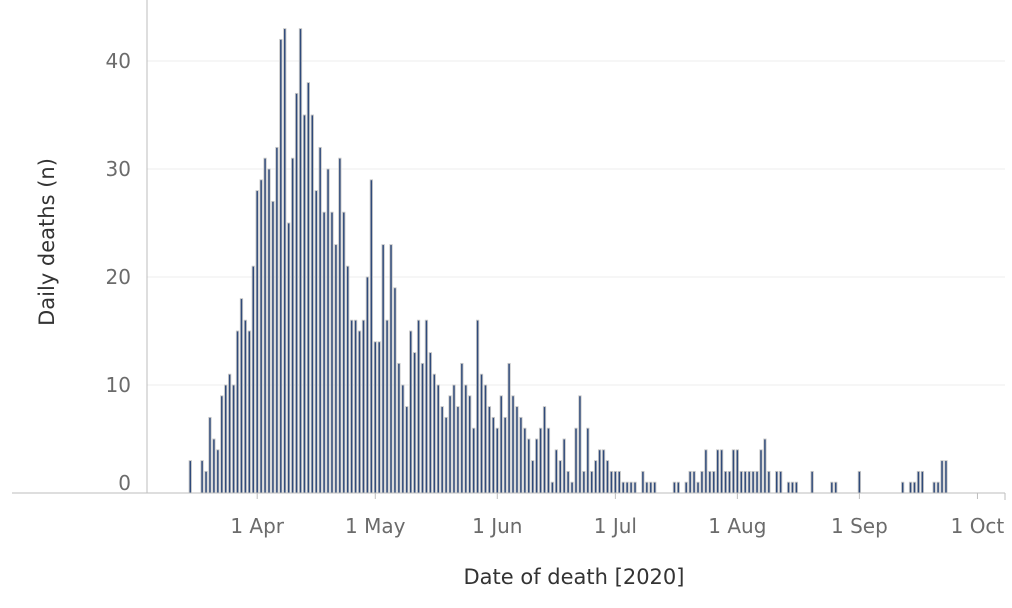 This screenshot has width=1012, height=608. Describe the element at coordinates (574, 577) in the screenshot. I see `x-axis-title: Date of death [2020]` at that location.